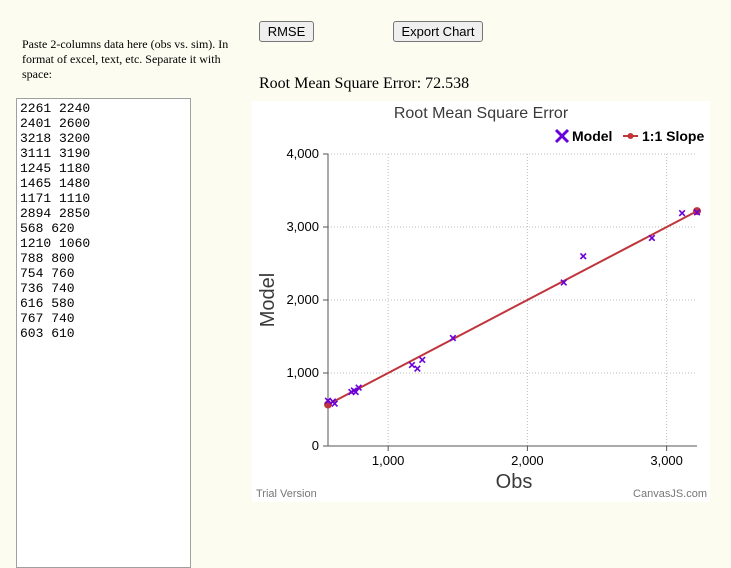  Describe the element at coordinates (562, 136) in the screenshot. I see `legend-model-marker-icon` at that location.